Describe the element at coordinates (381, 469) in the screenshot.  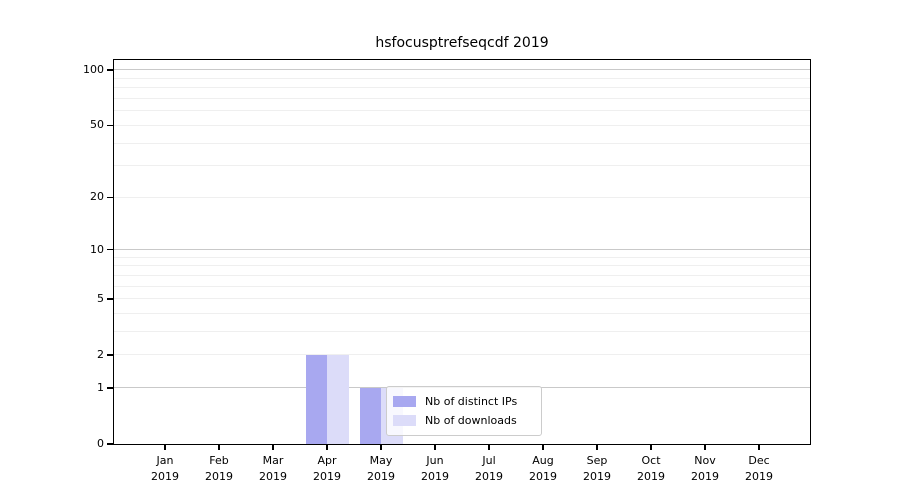
I see `x-tick-label: May 2019` at that location.